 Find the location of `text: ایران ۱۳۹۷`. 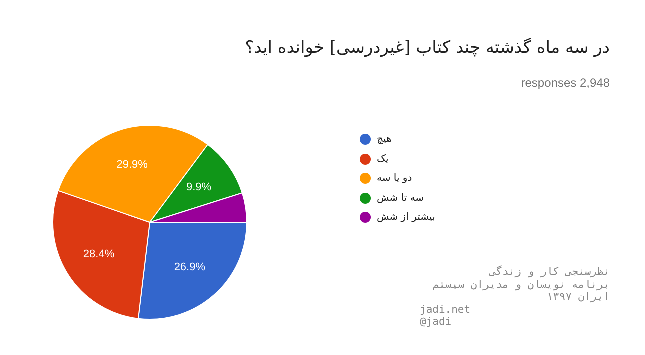

text: ایران ۱۳۹۷ is located at coordinates (578, 297).